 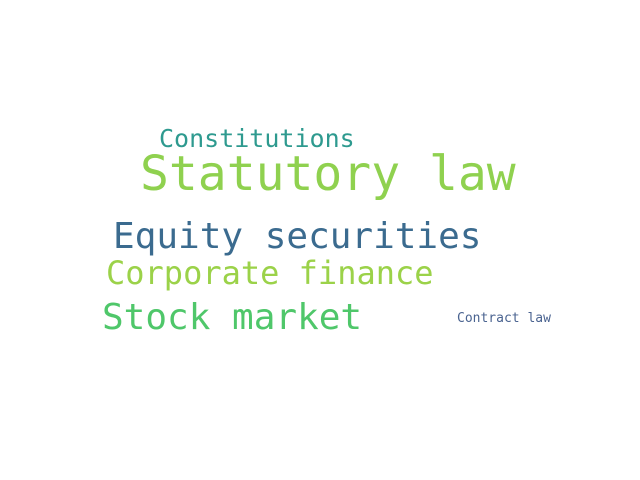 I want to click on word-constitutions: Constitutions, so click(x=257, y=138).